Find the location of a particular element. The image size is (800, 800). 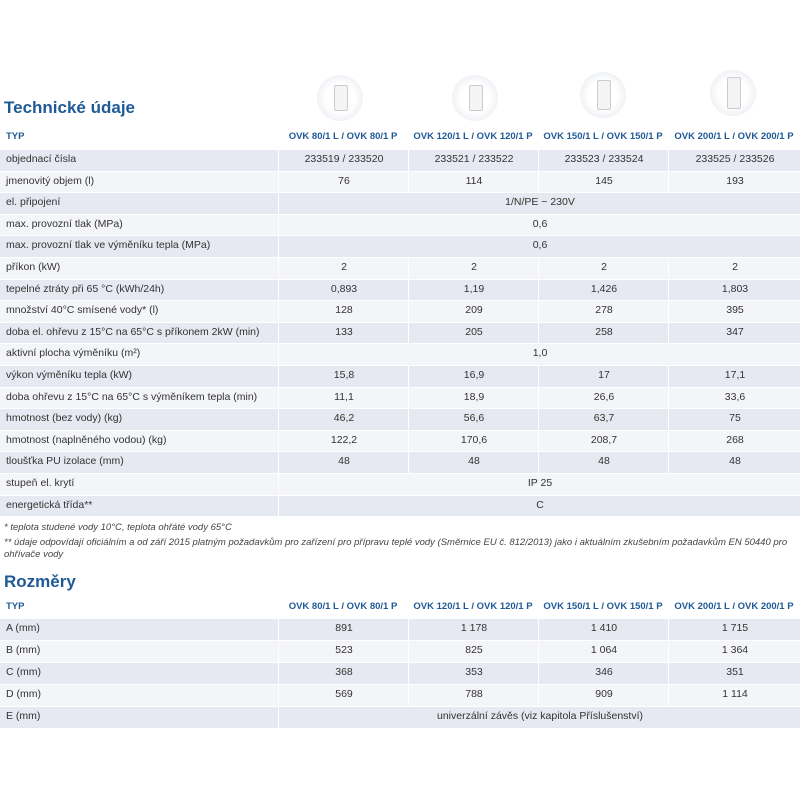

cell-value: 56,6 is located at coordinates (473, 419).